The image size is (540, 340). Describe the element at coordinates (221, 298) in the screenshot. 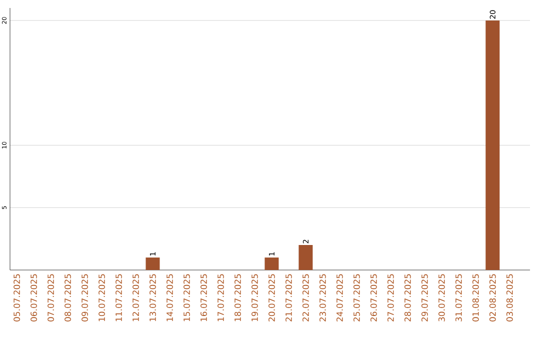

I see `x-tick-label: 17.07.2025` at that location.